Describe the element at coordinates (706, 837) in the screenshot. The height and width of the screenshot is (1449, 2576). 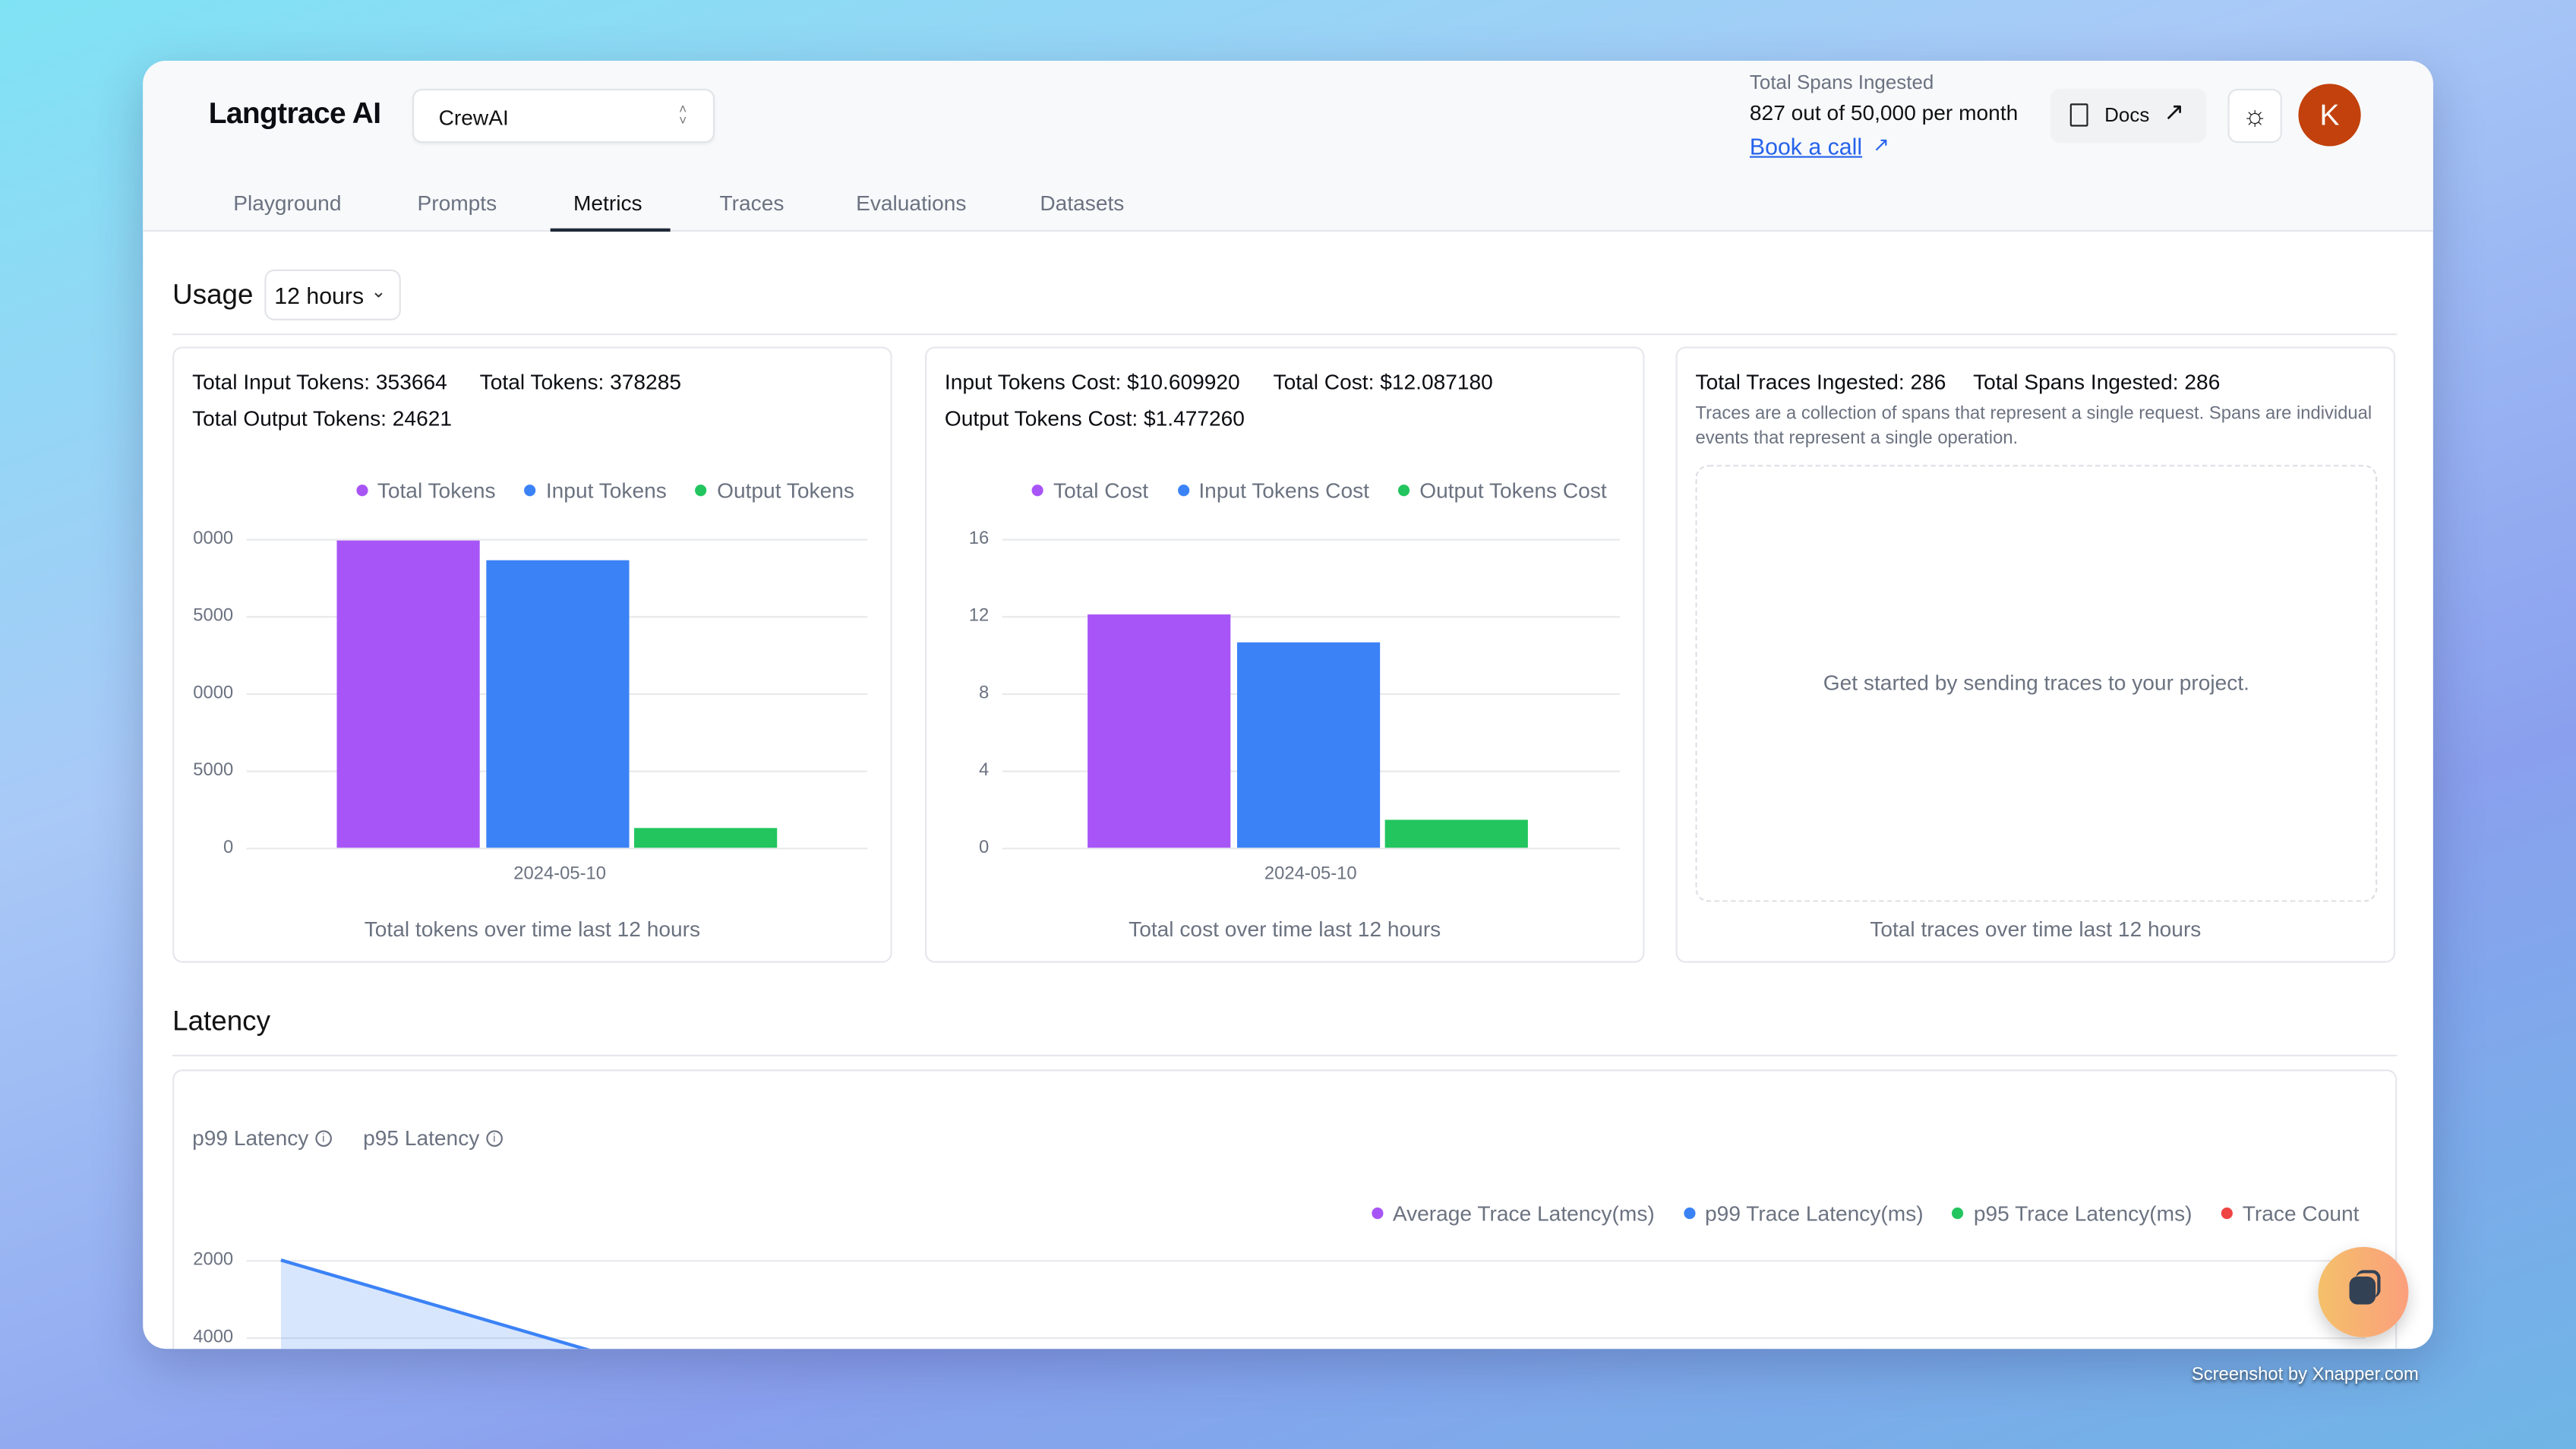
I see `bar-output-tokens` at that location.